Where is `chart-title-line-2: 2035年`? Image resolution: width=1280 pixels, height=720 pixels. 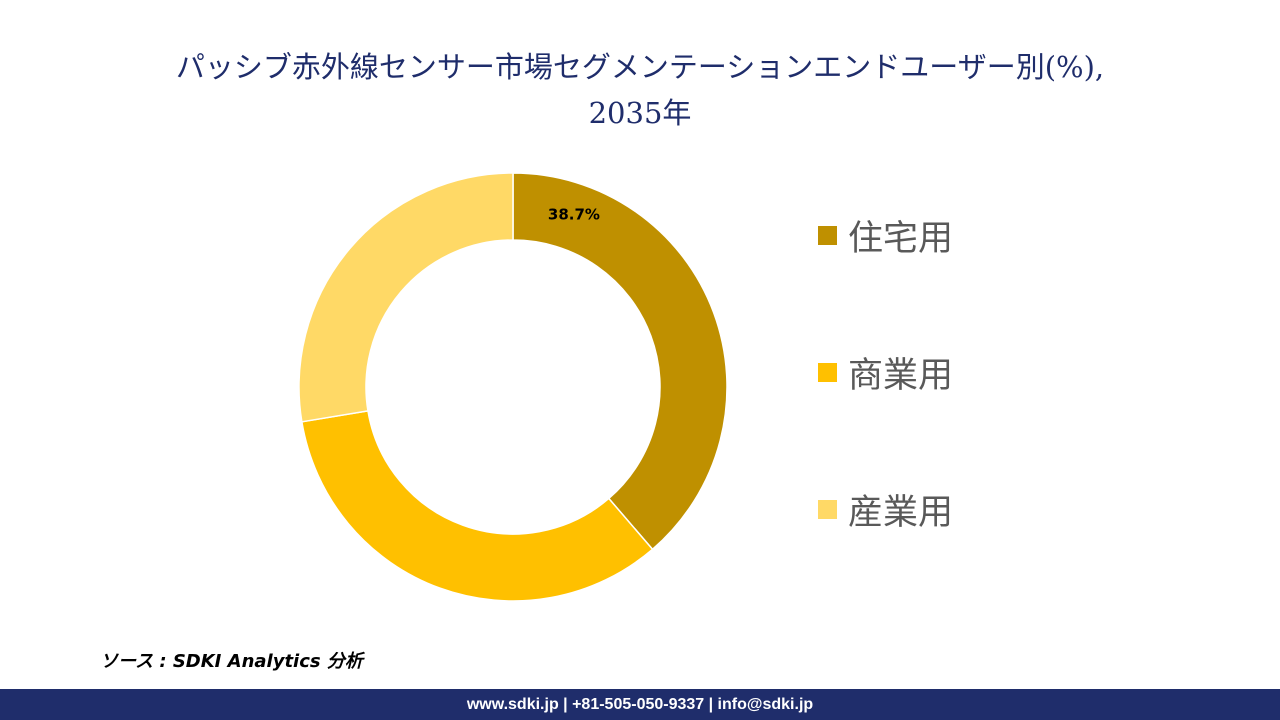
chart-title-line-2: 2035年 is located at coordinates (640, 113).